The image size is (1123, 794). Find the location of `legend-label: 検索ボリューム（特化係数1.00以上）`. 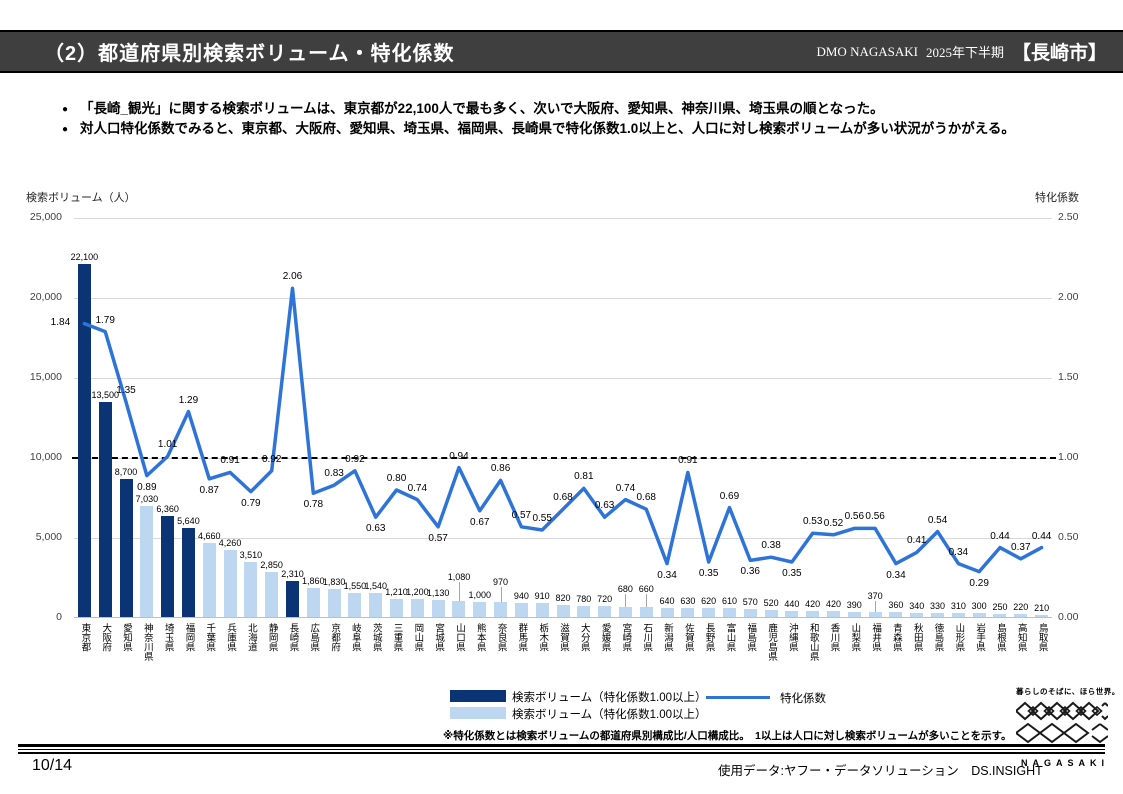

legend-label: 検索ボリューム（特化係数1.00以上） is located at coordinates (609, 715).